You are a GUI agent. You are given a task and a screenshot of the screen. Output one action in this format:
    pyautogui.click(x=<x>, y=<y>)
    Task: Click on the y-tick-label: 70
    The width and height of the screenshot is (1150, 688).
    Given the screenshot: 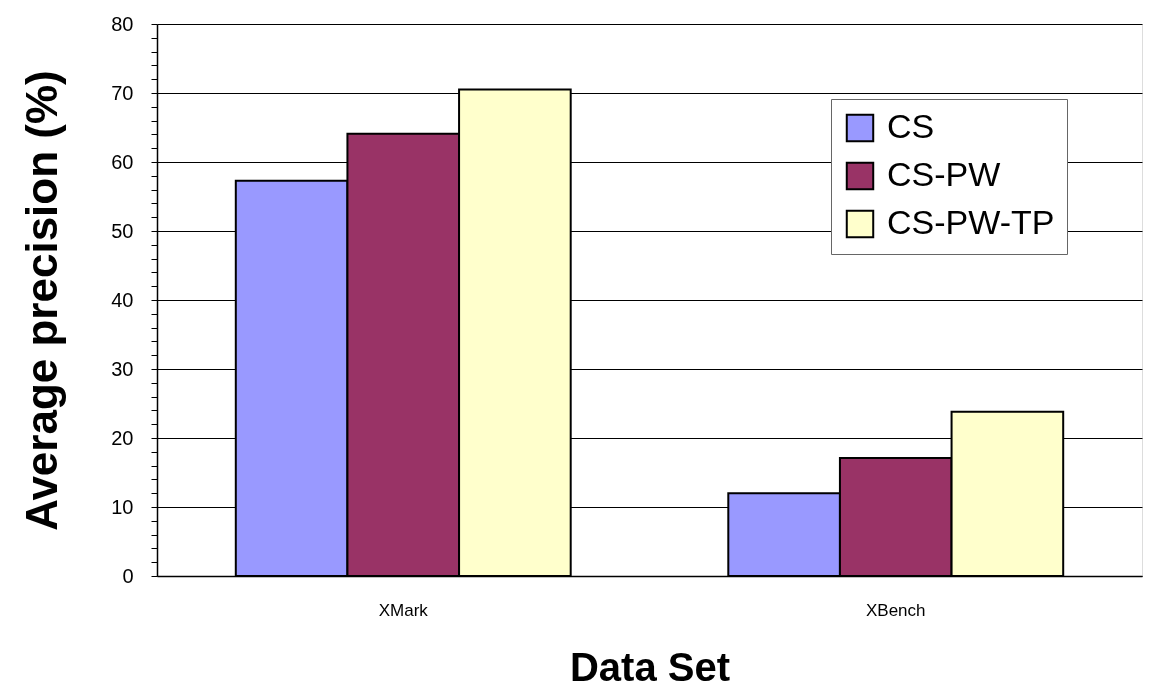 What is the action you would take?
    pyautogui.click(x=122, y=92)
    